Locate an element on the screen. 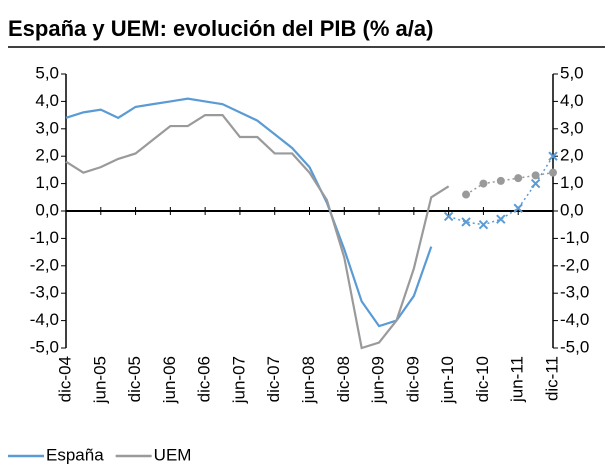 This screenshot has width=613, height=467. legend-label: UEM is located at coordinates (173, 454).